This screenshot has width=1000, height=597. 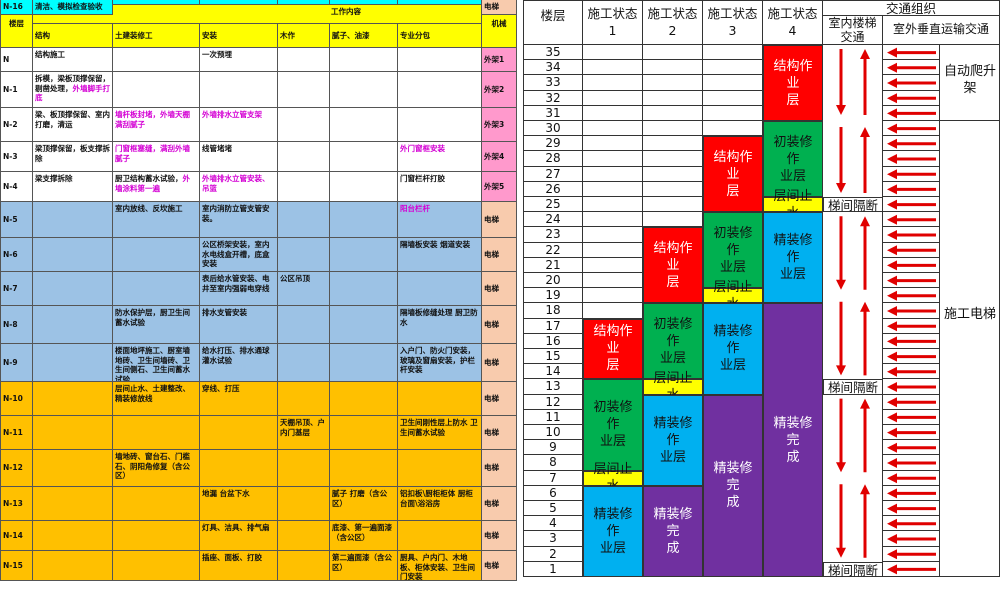 I want to click on cell-text: 拆模，梁板顶撑保留，剔凿处理，, so click(x=72, y=83).